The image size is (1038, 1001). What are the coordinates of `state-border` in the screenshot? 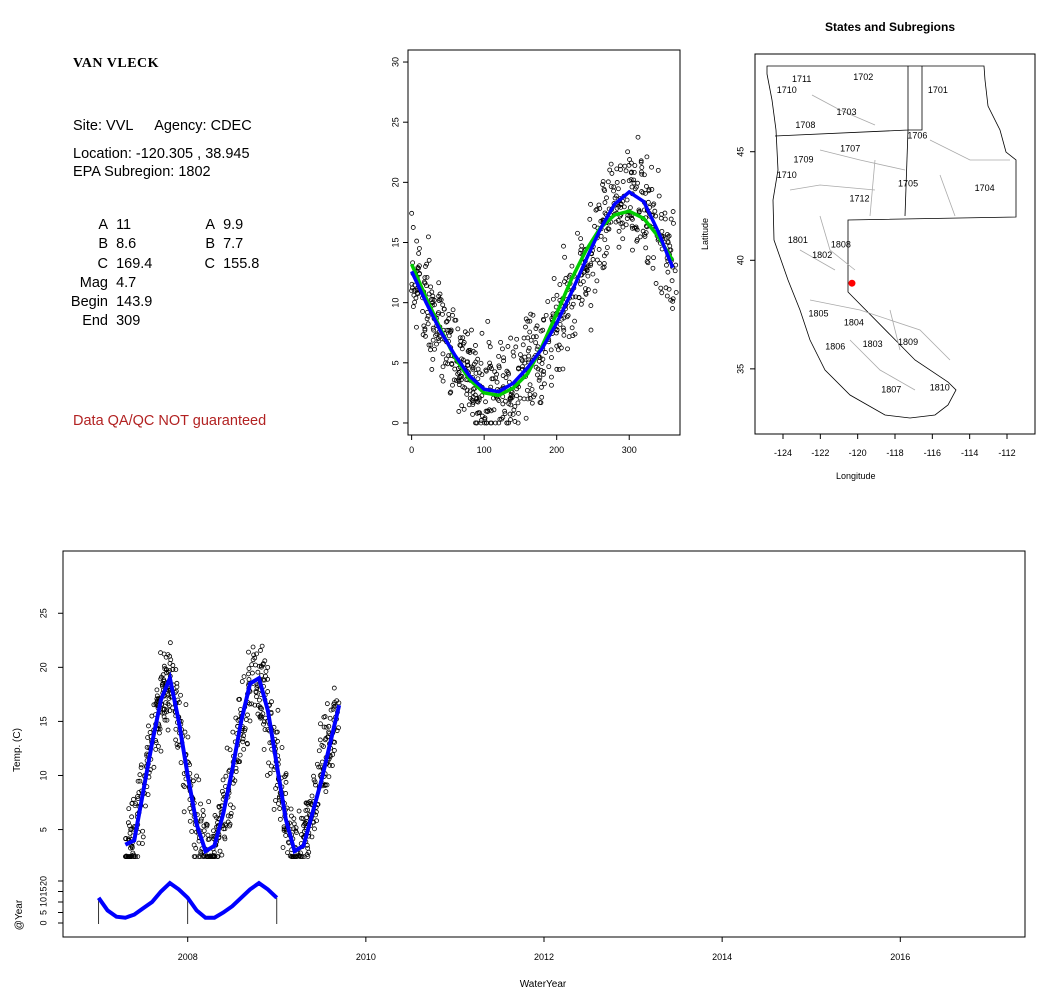 It's located at (915, 98).